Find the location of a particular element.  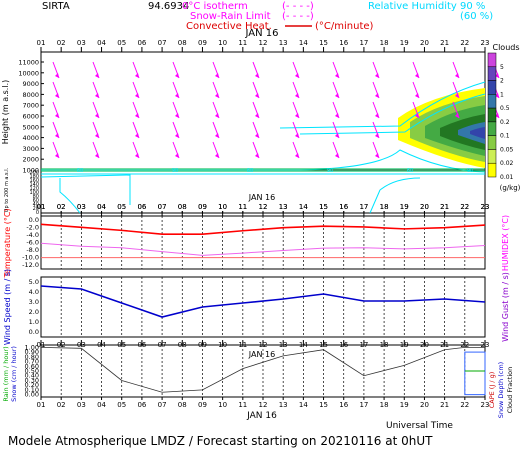

clouds-bottom-hour-label-22: 22 is located at coordinates (464, 207).